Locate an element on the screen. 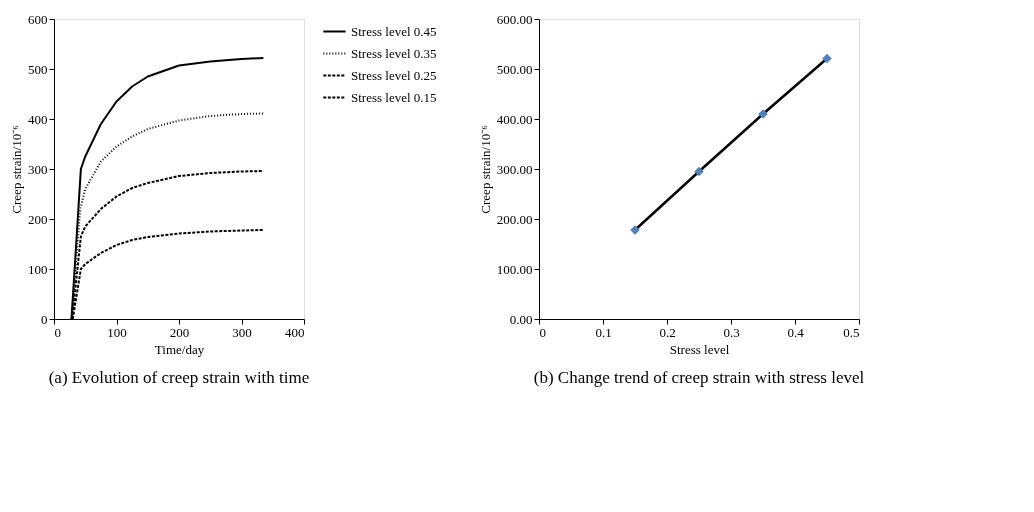 Image resolution: width=1034 pixels, height=512 pixels. y-tick-label: 100.00 is located at coordinates (514, 269).